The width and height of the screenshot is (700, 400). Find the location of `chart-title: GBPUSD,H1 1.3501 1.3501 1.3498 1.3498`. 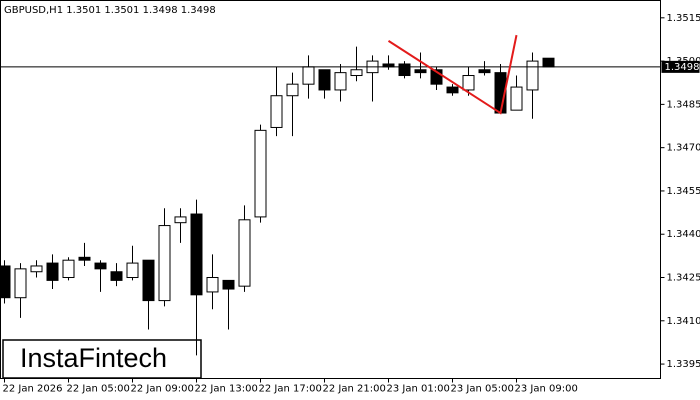

chart-title: GBPUSD,H1 1.3501 1.3501 1.3498 1.3498 is located at coordinates (110, 10).